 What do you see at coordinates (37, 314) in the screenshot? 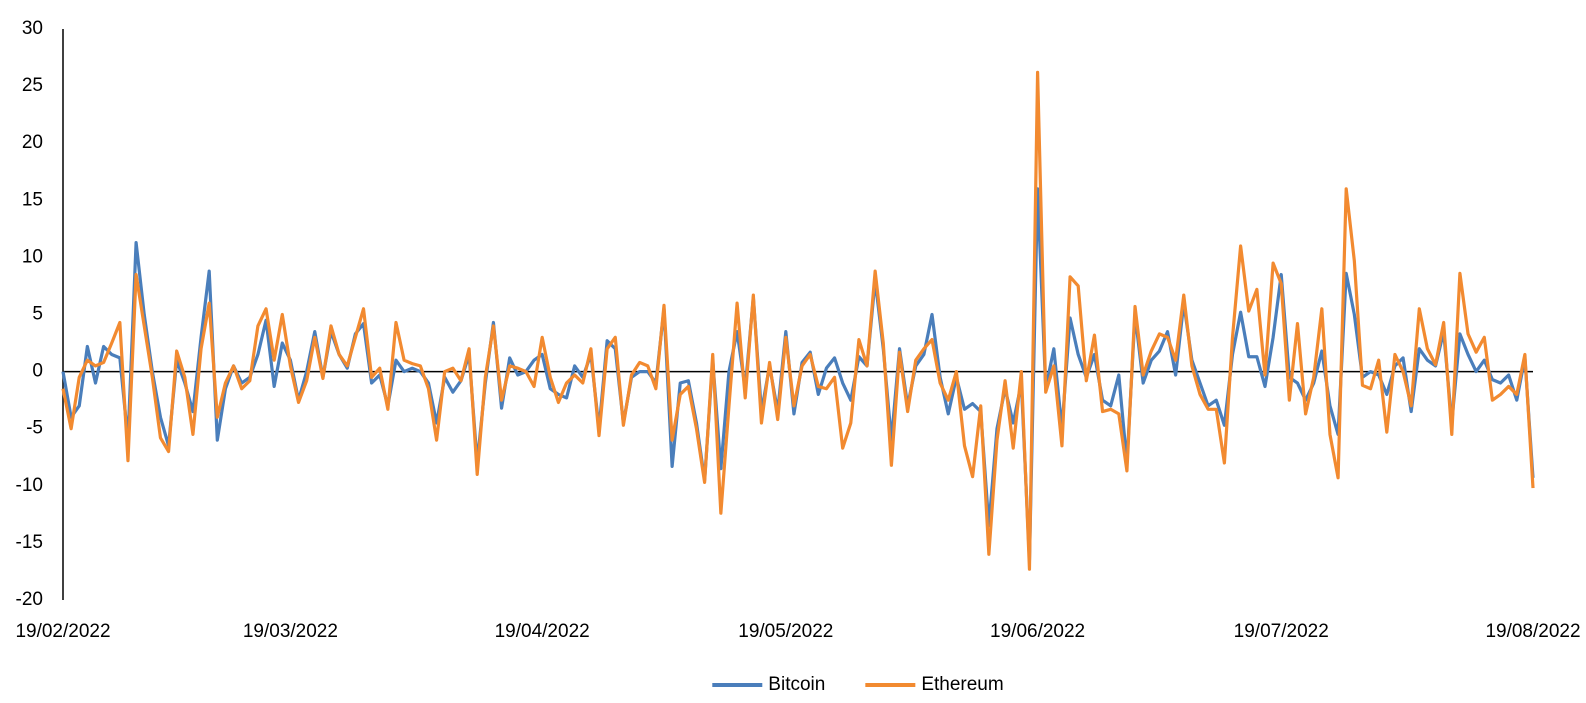
I see `y-tick-label: 5` at bounding box center [37, 314].